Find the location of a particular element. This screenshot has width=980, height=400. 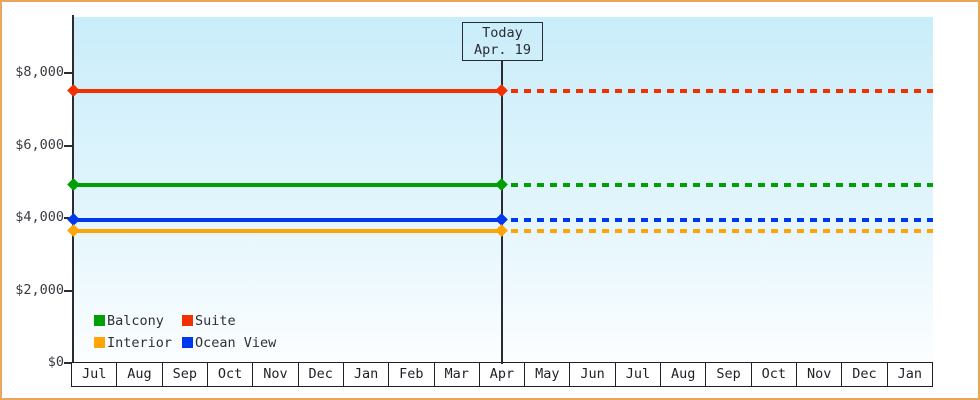

series-line-solid-balcony is located at coordinates (288, 185).